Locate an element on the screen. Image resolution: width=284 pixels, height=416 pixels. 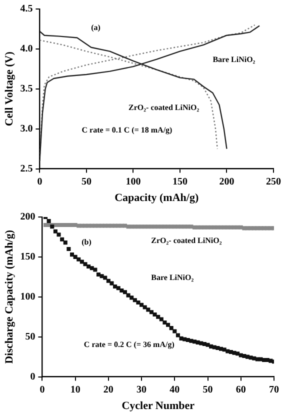
x-tick-label: 200 is located at coordinates (226, 182).